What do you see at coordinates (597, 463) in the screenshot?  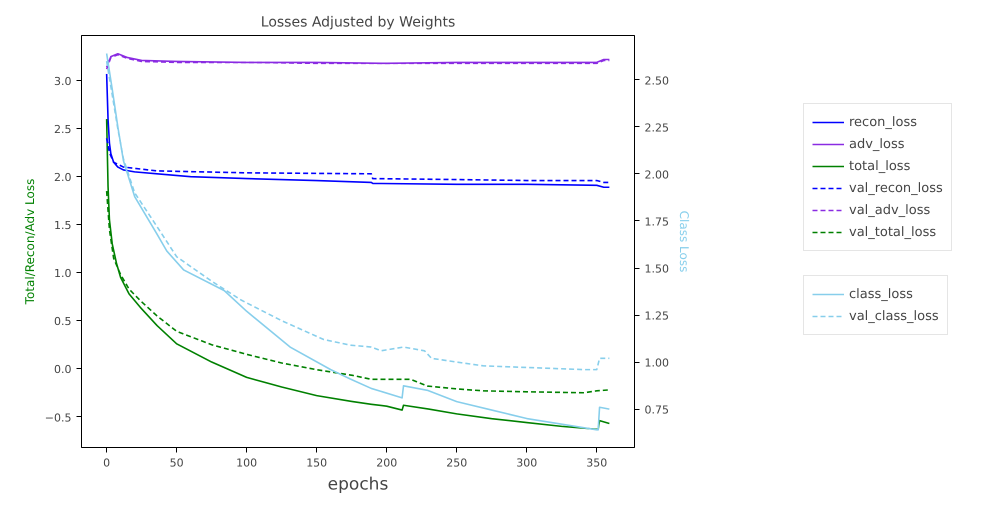 I see `x-tick-label: 350` at bounding box center [597, 463].